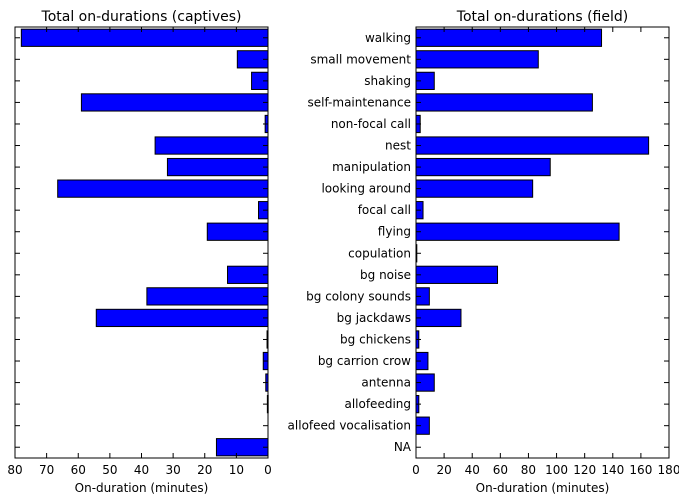  I want to click on captives-xtick-label-0: 0, so click(268, 470).